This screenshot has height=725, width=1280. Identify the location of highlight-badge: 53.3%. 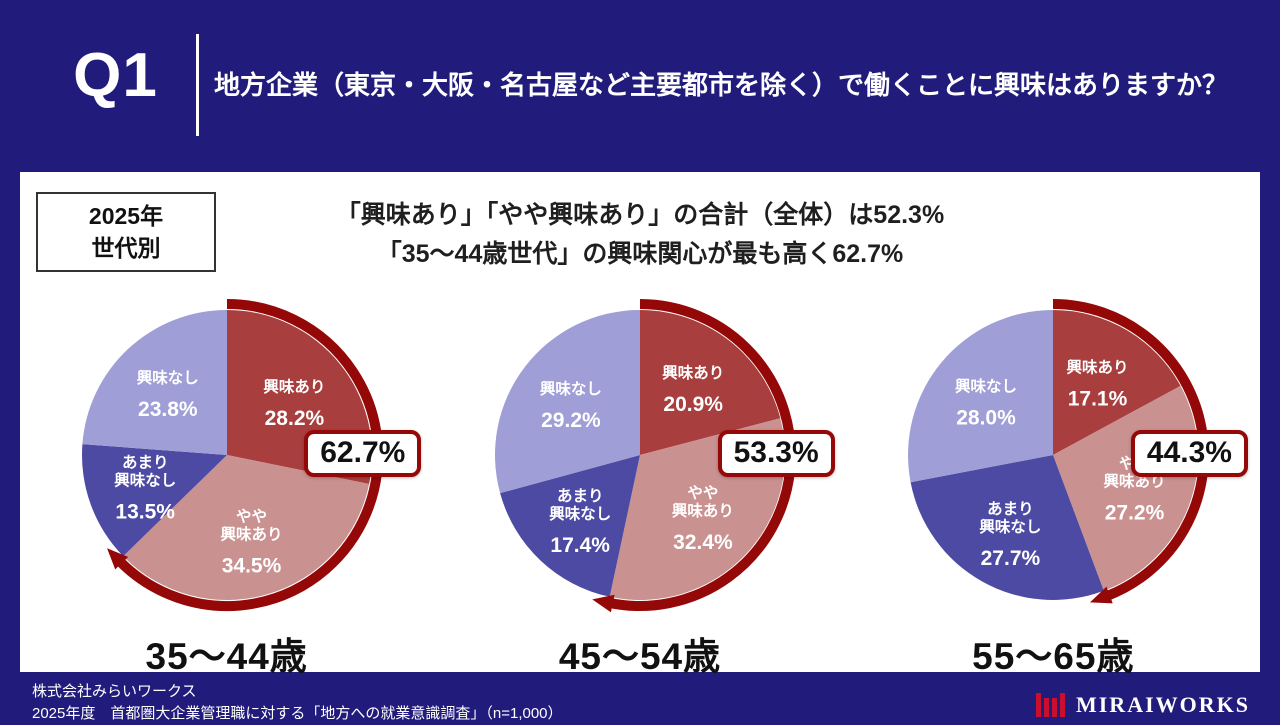
(776, 453).